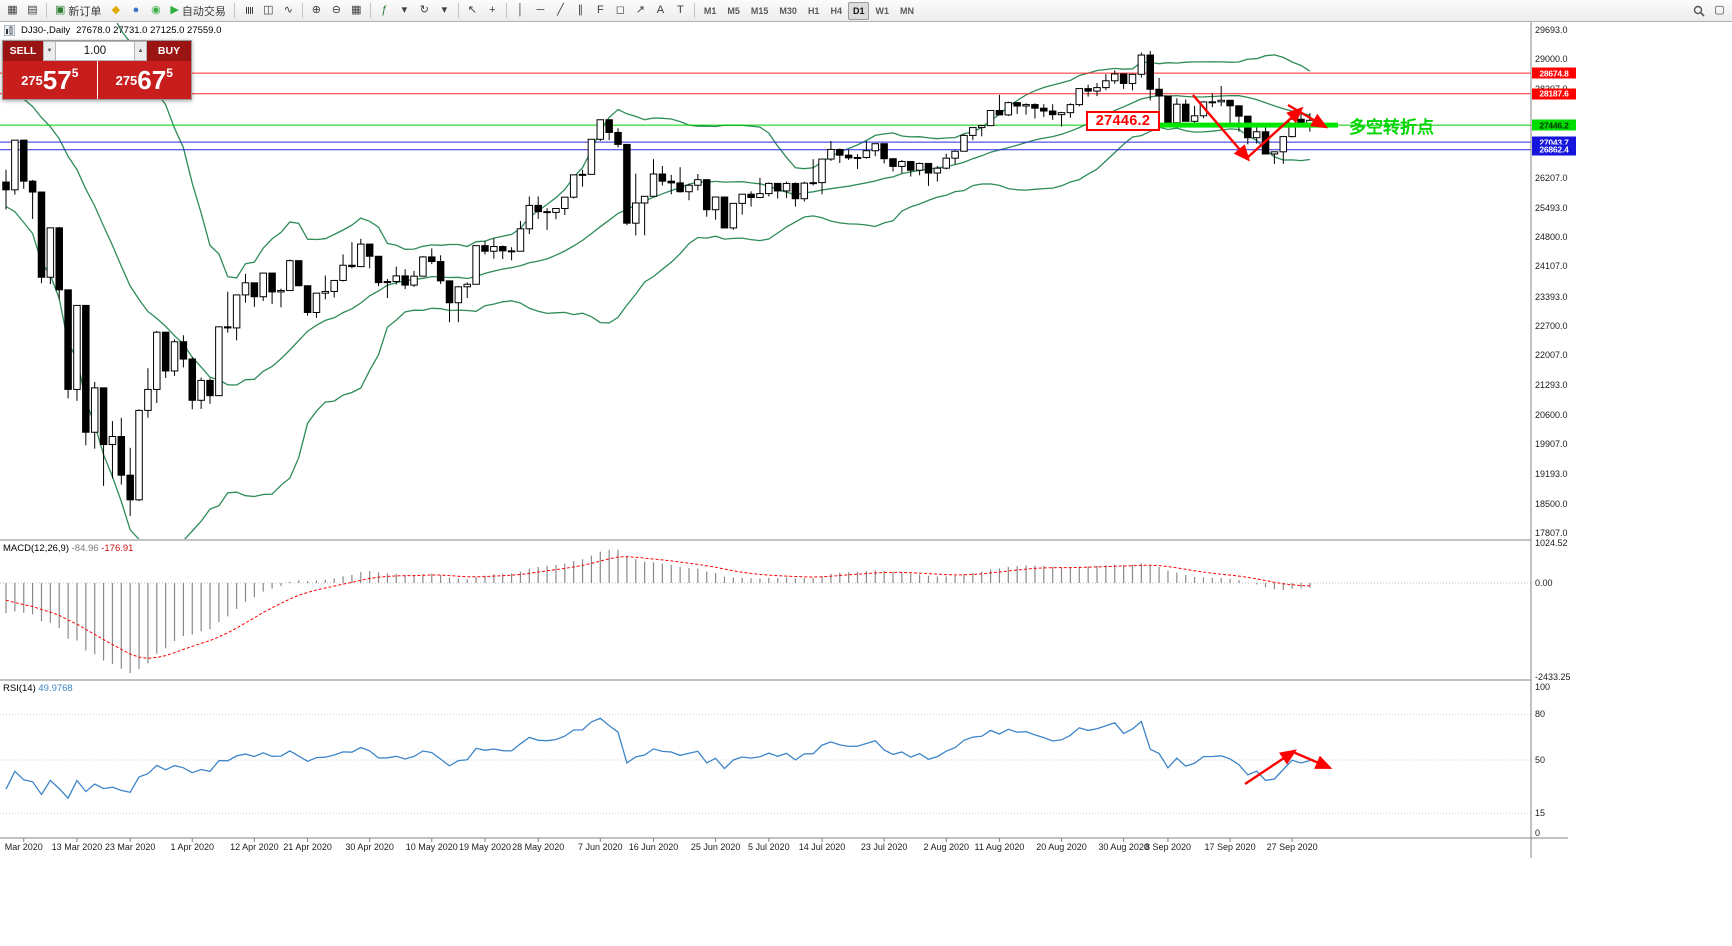 This screenshot has width=1732, height=946. I want to click on timeframe-h1-button: H1, so click(813, 10).